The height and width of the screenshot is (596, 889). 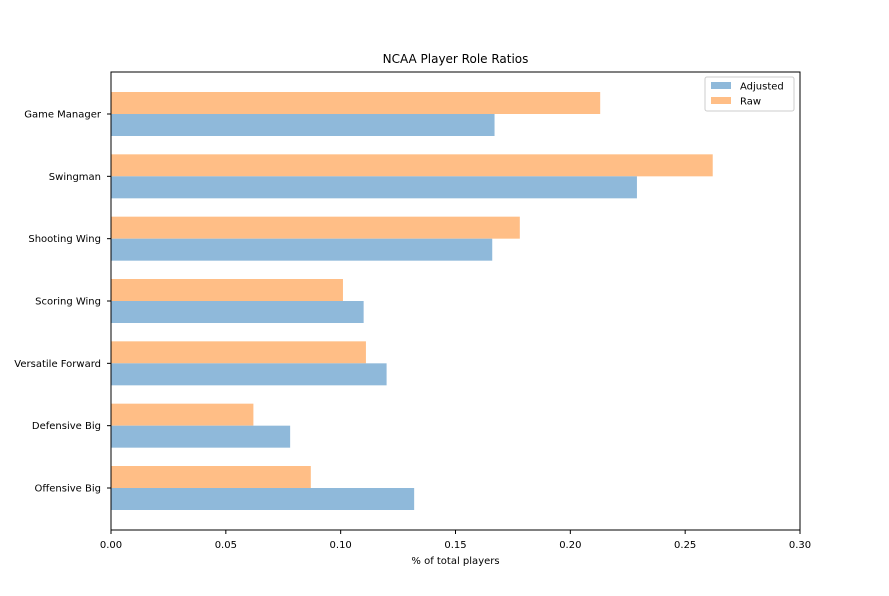 I want to click on y-tick-label: Offensive Big, so click(x=68, y=489).